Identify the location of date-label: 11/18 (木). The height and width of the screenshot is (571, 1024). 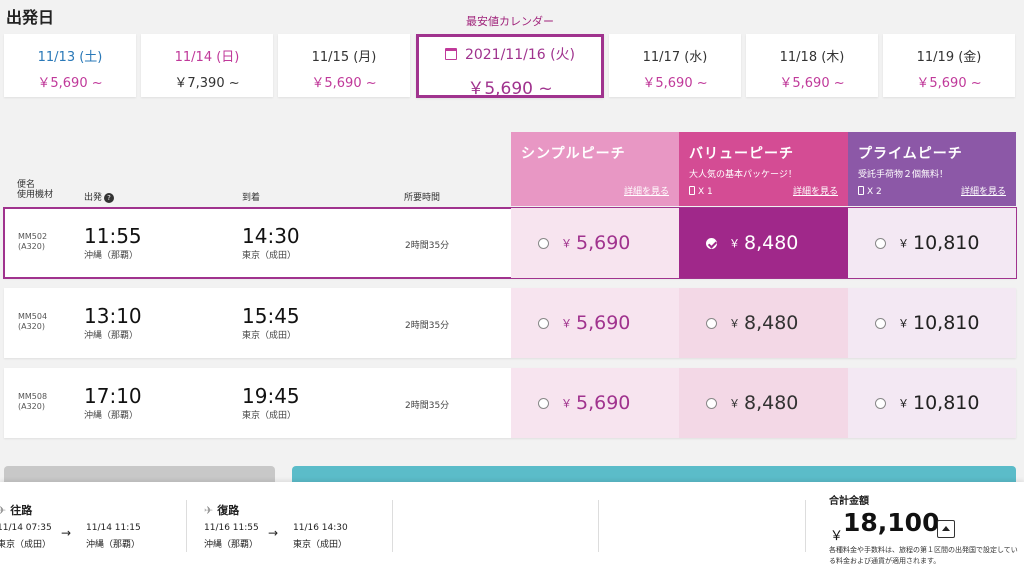
(812, 57).